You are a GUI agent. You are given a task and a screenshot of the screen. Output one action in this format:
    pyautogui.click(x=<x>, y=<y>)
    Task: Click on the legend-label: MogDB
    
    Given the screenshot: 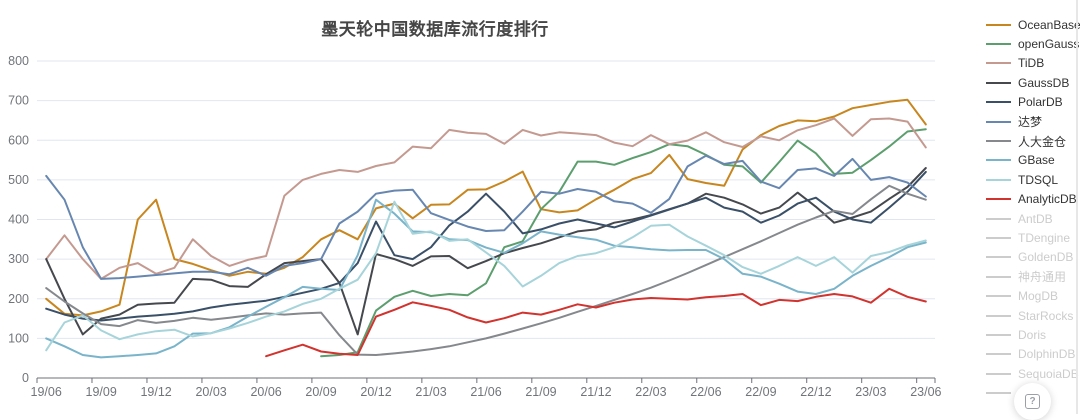 What is the action you would take?
    pyautogui.click(x=1038, y=296)
    